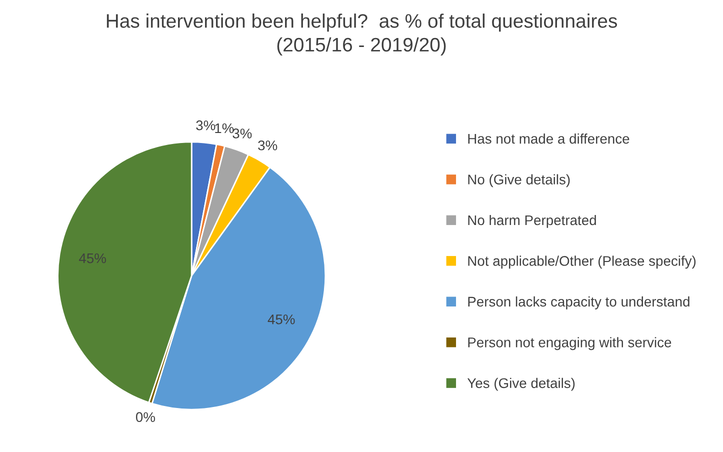 The width and height of the screenshot is (723, 452). I want to click on legend-label: Not applicable/Other (Please specify), so click(582, 262).